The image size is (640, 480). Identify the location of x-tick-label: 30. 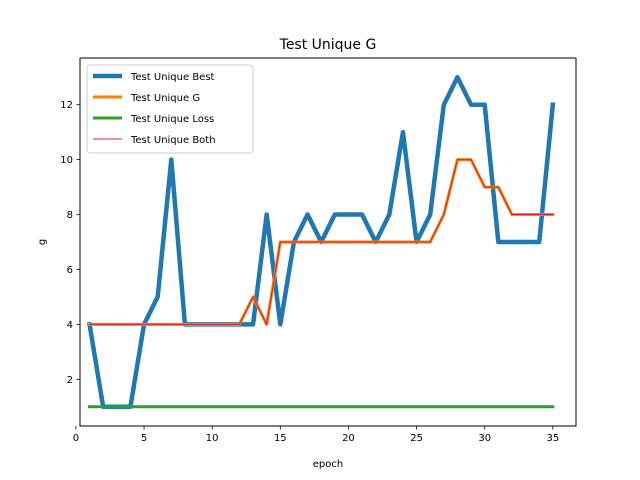
(484, 438).